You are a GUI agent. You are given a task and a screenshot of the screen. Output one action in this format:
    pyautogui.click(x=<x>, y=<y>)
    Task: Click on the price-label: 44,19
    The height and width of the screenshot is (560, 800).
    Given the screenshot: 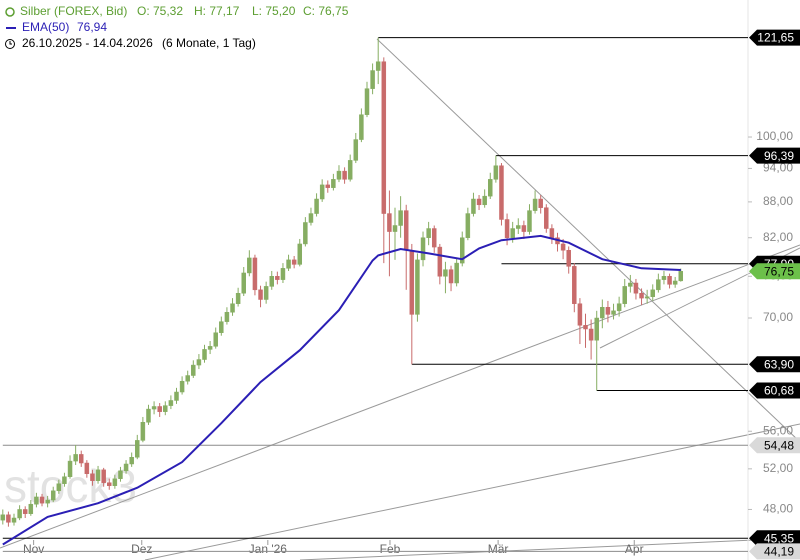 What is the action you would take?
    pyautogui.click(x=779, y=552)
    